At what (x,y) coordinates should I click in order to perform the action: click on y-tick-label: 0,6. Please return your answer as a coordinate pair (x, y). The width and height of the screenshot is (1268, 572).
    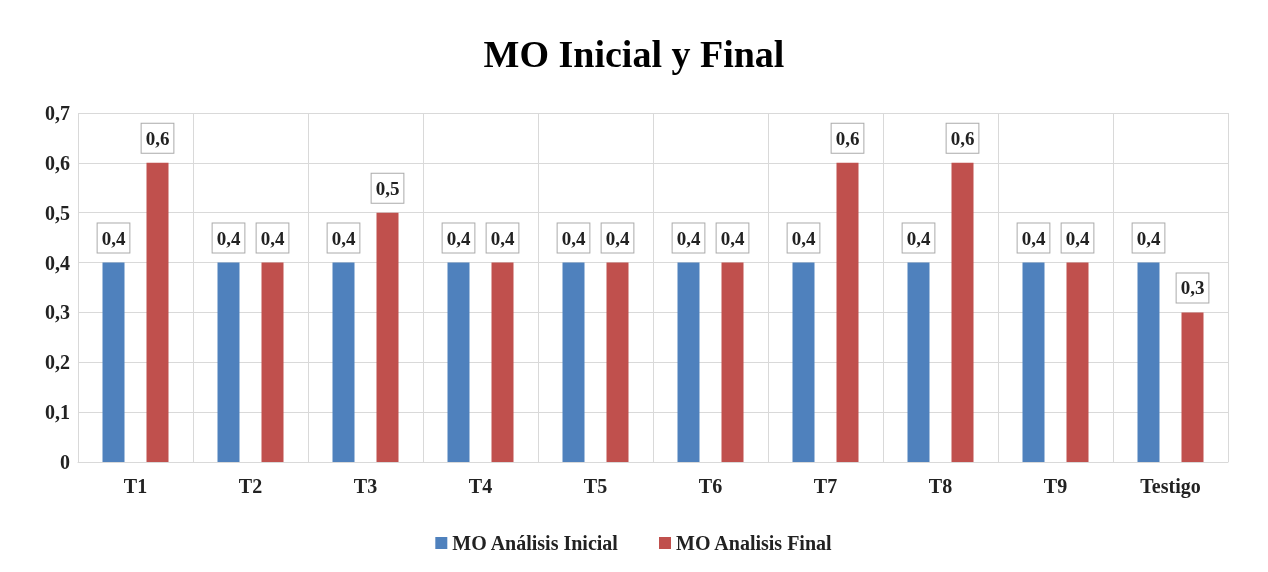
    Looking at the image, I should click on (57, 162).